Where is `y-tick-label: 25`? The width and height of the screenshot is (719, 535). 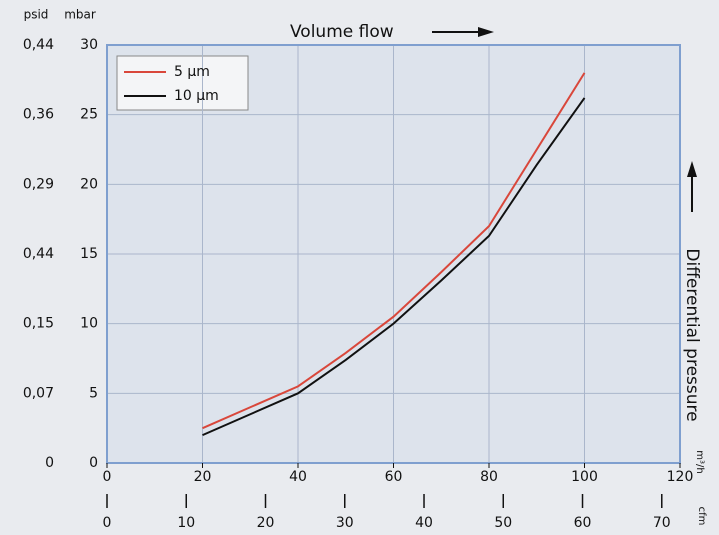
y-tick-label: 25 is located at coordinates (89, 115).